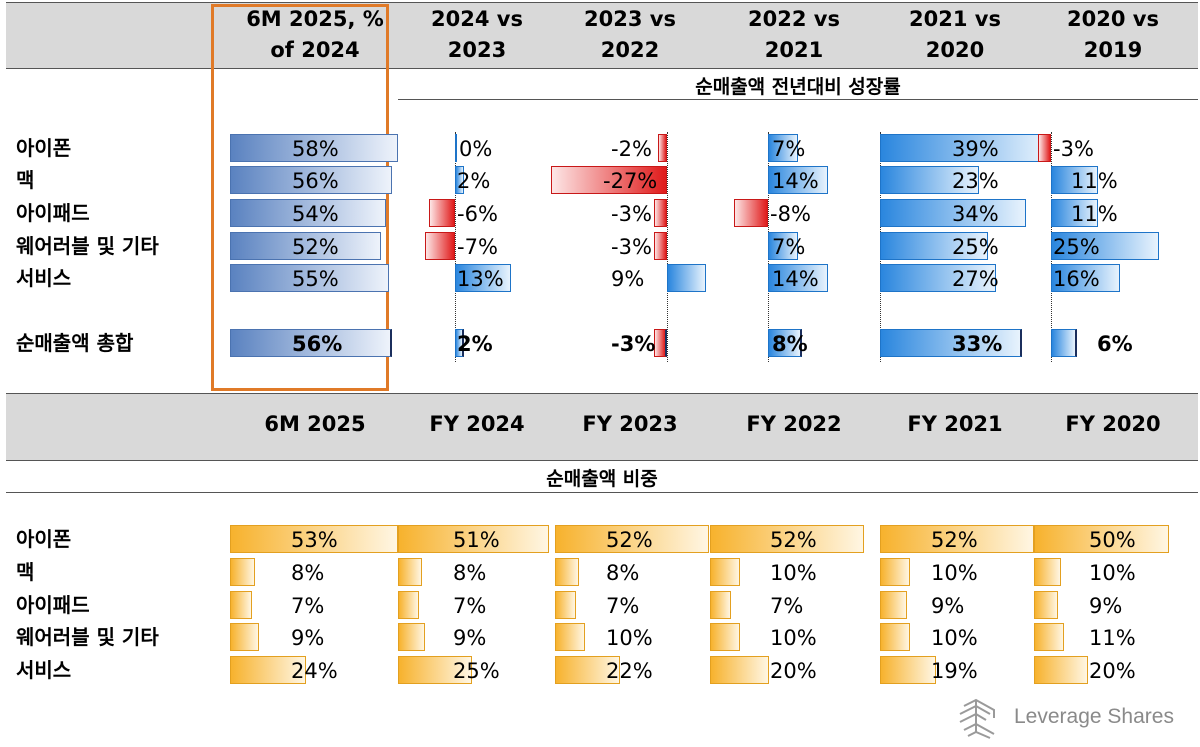 The image size is (1200, 747). I want to click on growth-value-label: -6%, so click(477, 214).